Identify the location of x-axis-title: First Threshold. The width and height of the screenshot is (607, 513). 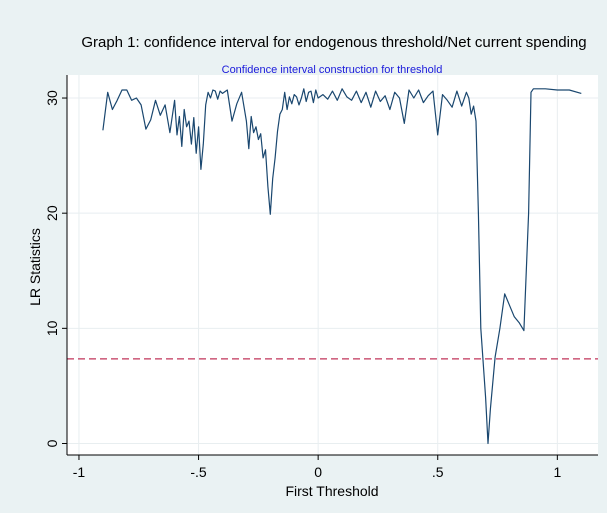
(331, 491).